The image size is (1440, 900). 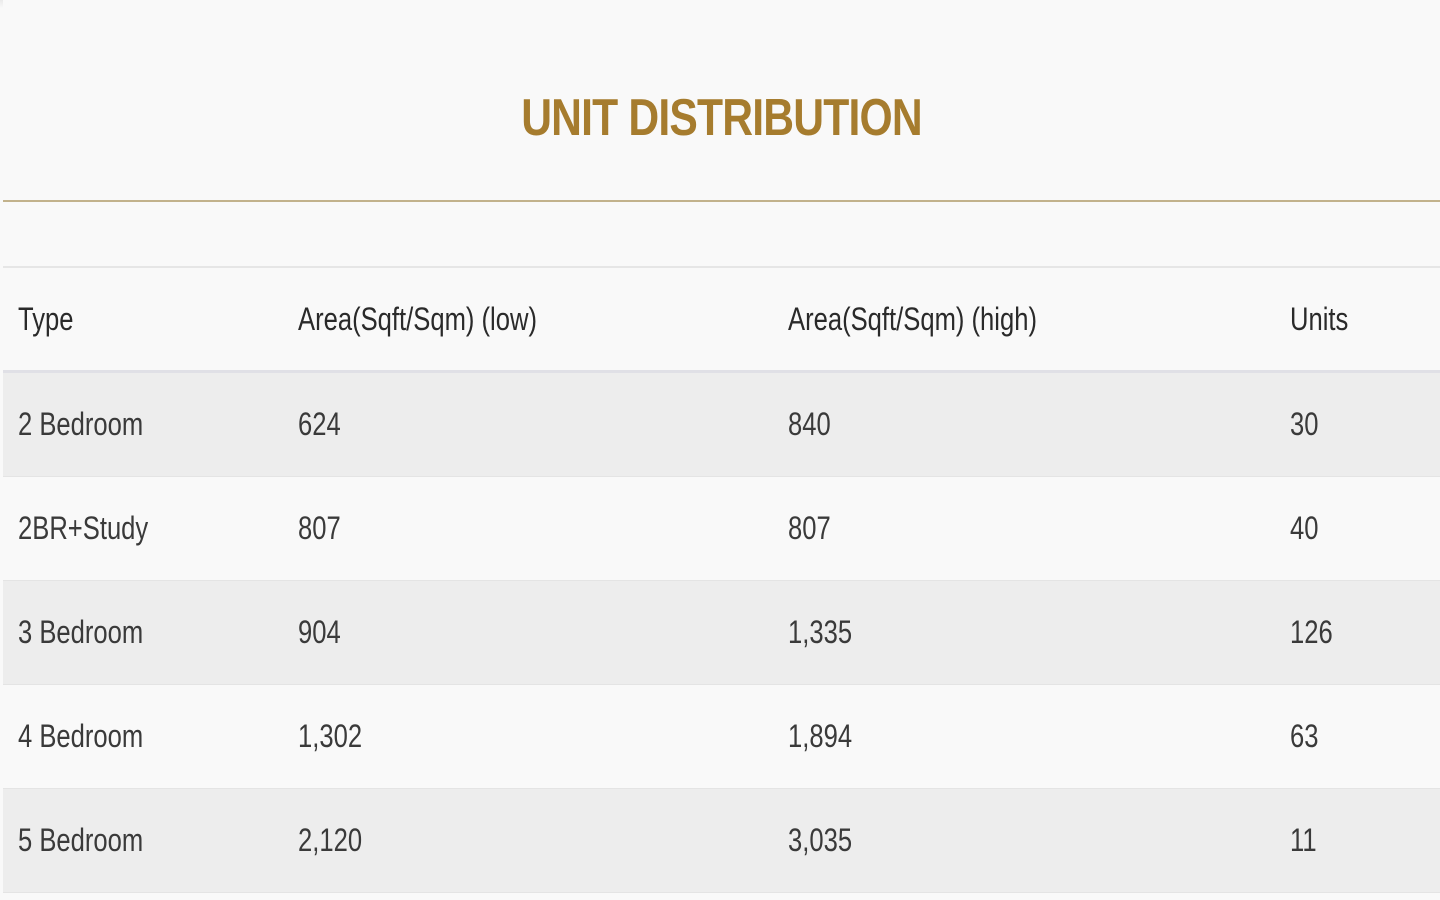 What do you see at coordinates (528, 632) in the screenshot?
I see `cell-area-low: 904` at bounding box center [528, 632].